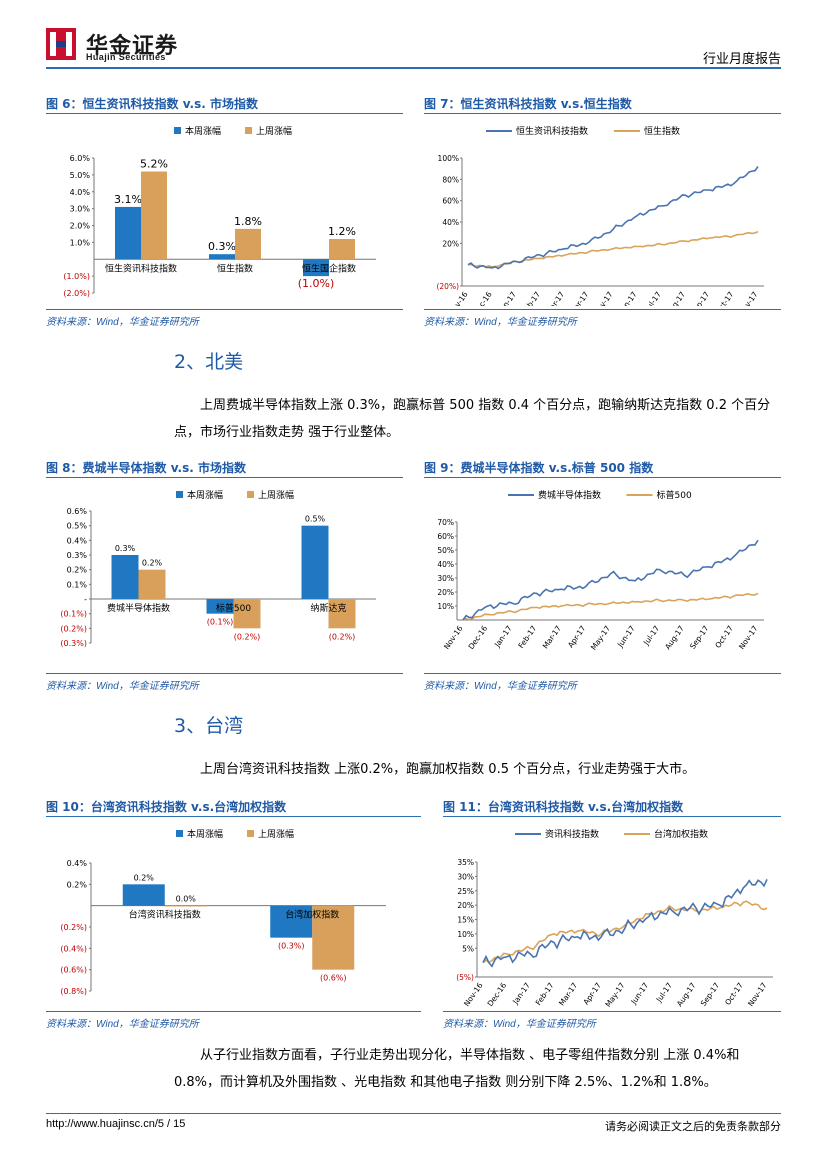 This screenshot has height=1169, width=827. What do you see at coordinates (274, 131) in the screenshot?
I see `legend-label: 上周涨幅` at bounding box center [274, 131].